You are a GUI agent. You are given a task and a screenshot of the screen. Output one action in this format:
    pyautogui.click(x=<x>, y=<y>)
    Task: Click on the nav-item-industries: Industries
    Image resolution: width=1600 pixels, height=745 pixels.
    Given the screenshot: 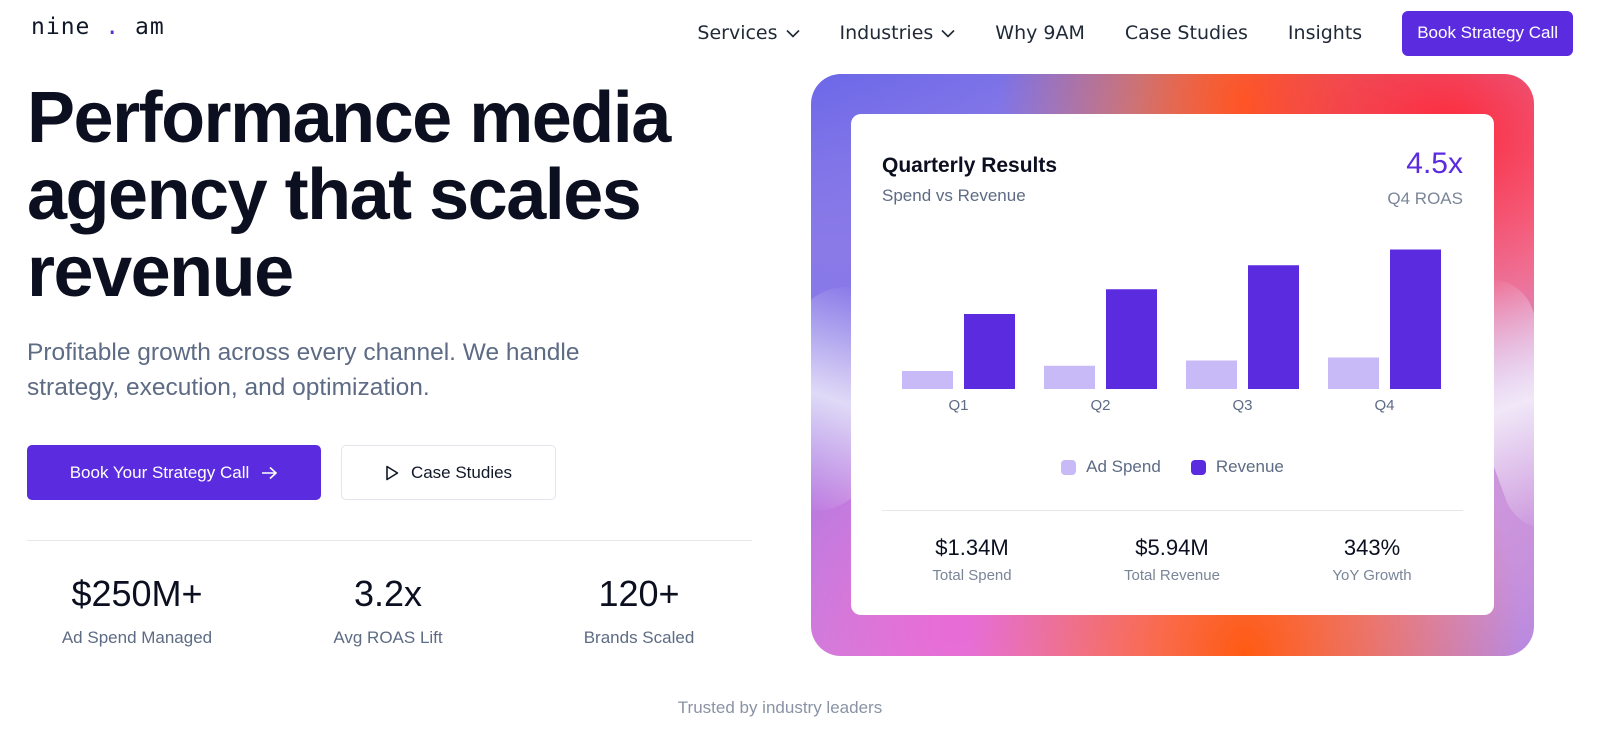 What is the action you would take?
    pyautogui.click(x=898, y=33)
    